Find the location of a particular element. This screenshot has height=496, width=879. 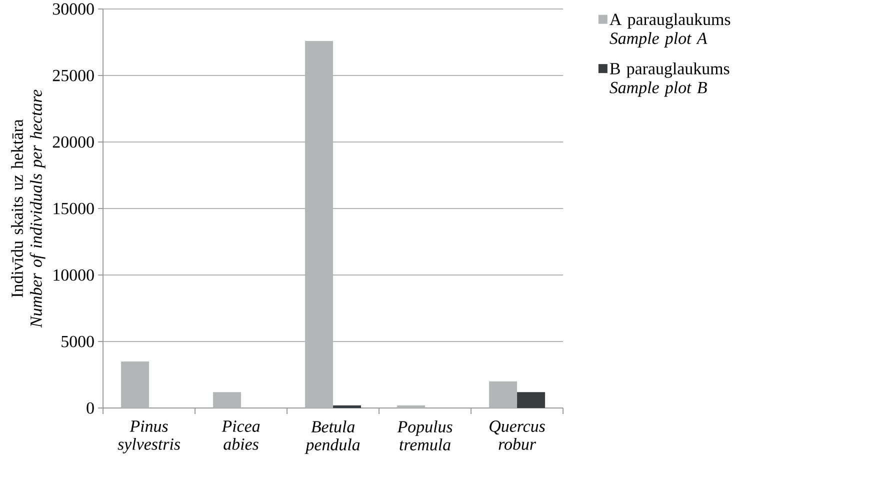

x-tick-label: Quercus robur is located at coordinates (517, 435).